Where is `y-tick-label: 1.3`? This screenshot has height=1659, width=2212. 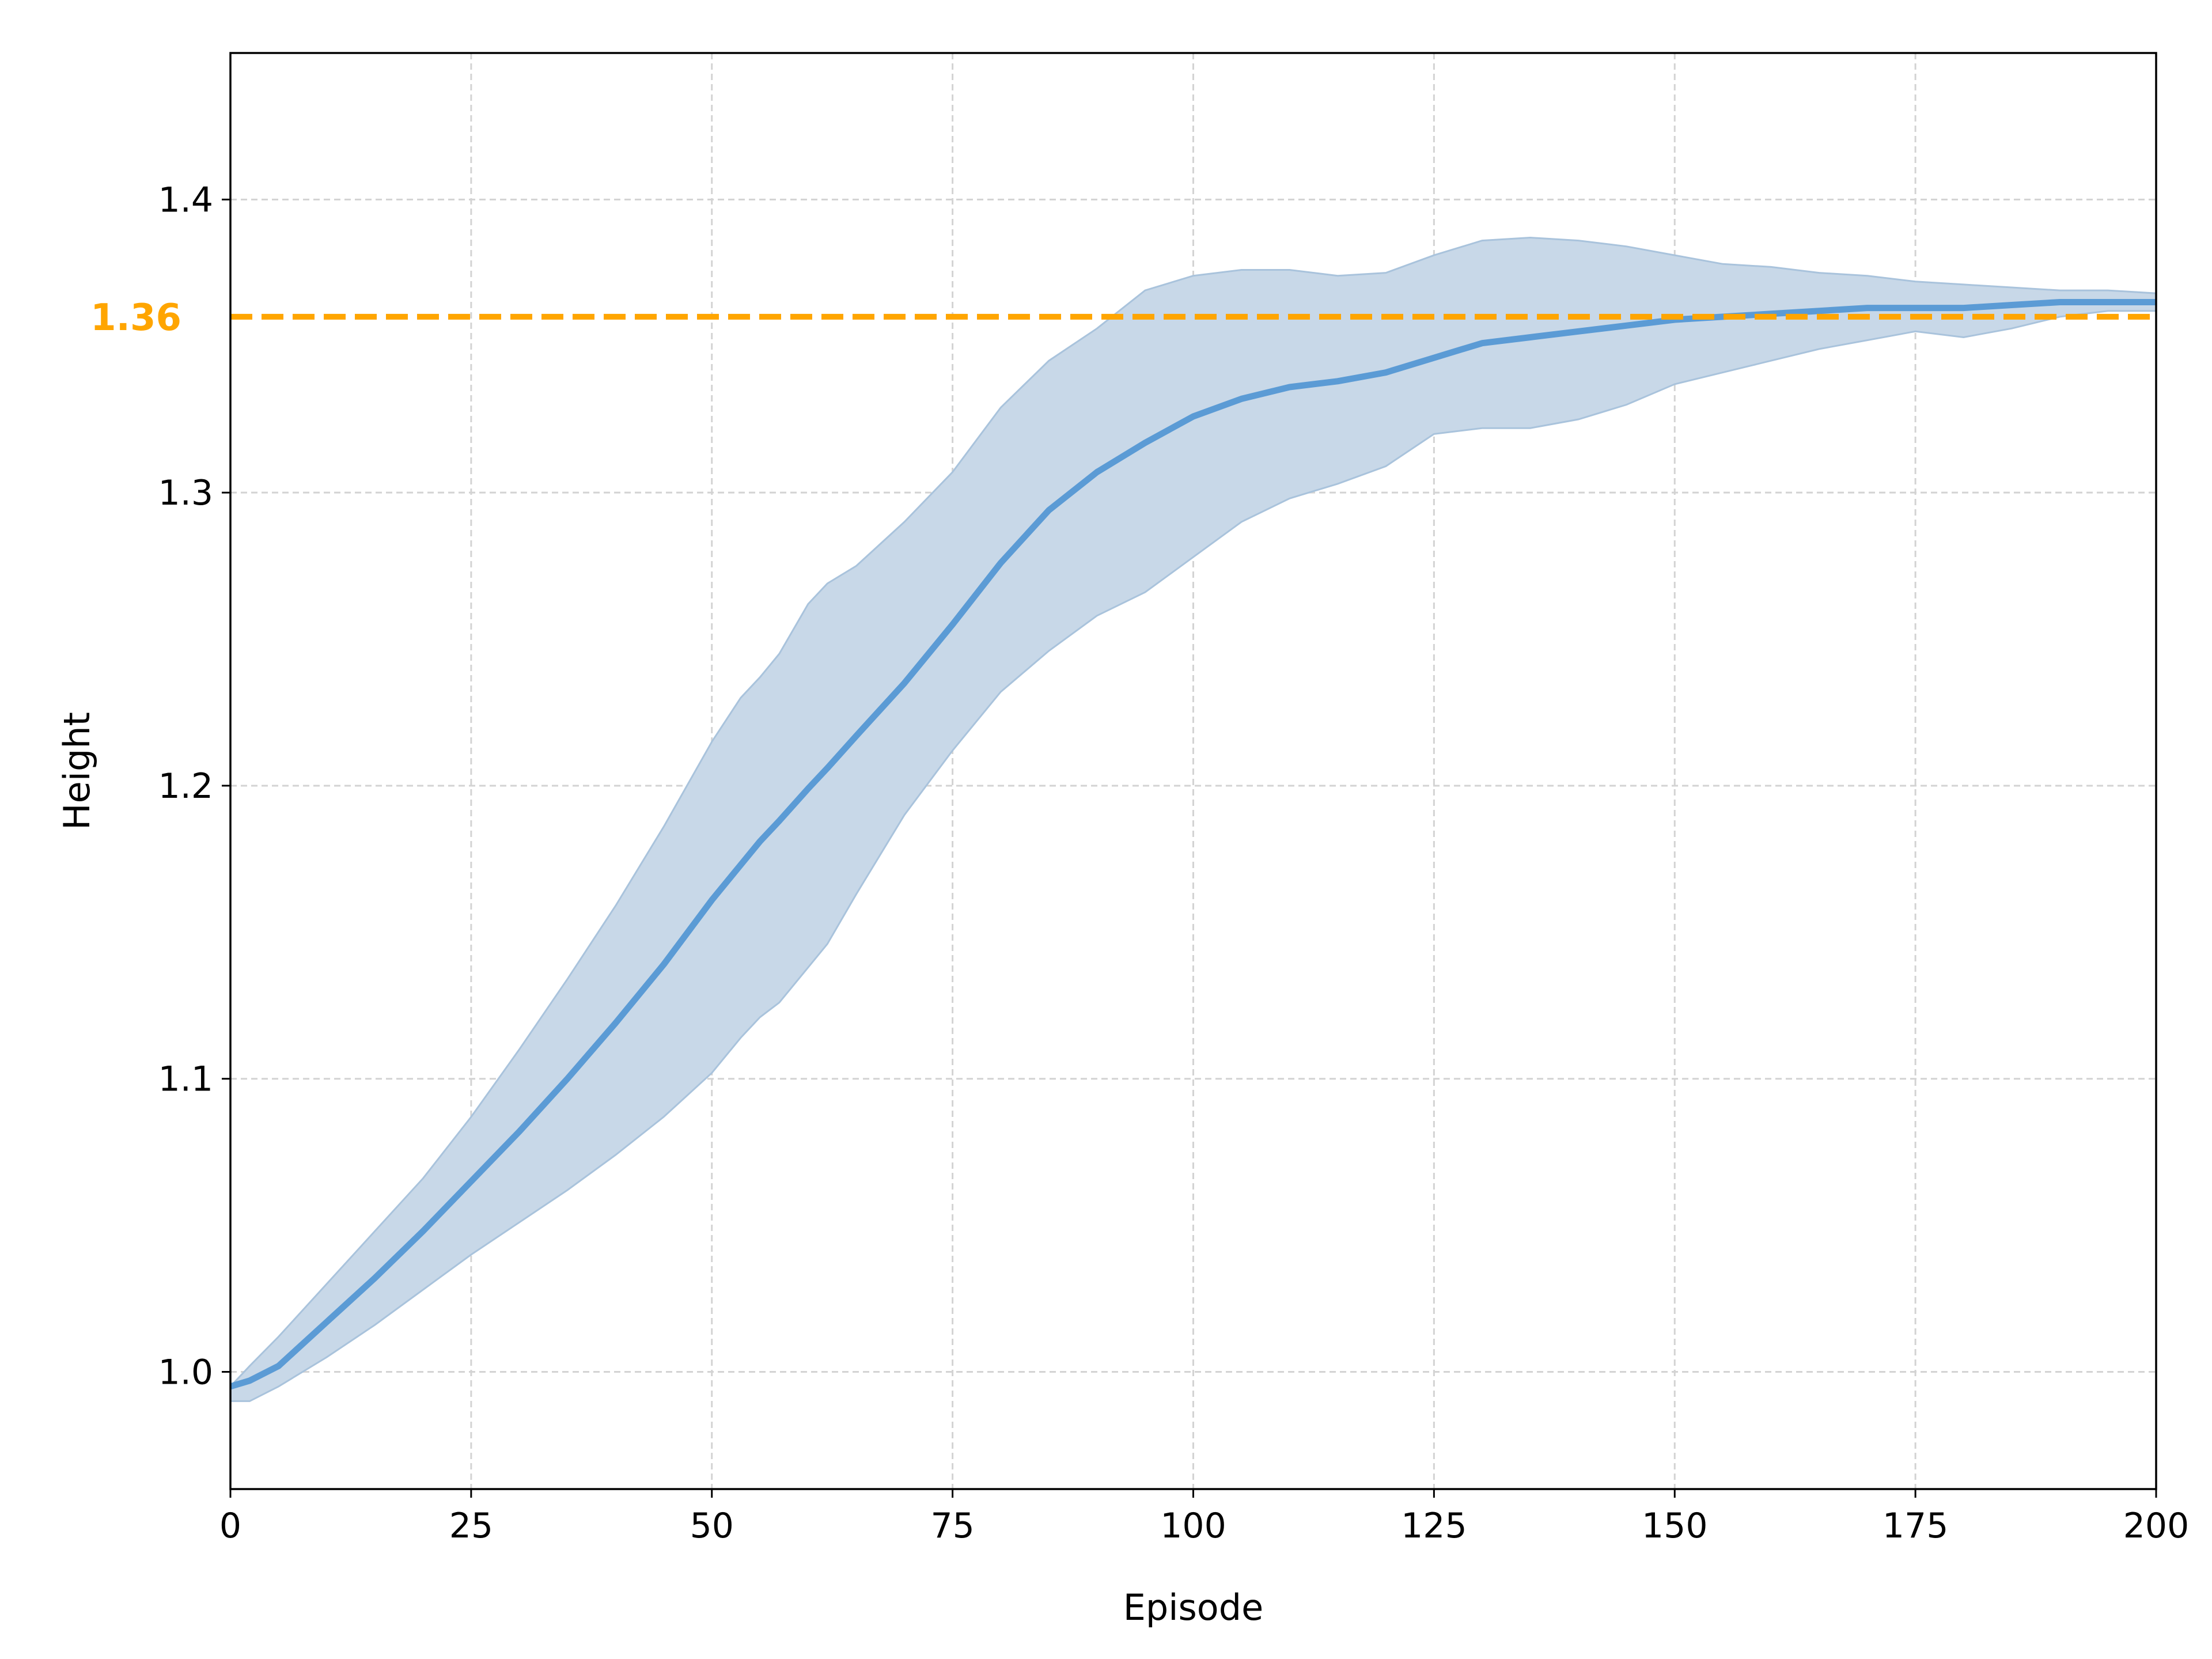 y-tick-label: 1.3 is located at coordinates (185, 493).